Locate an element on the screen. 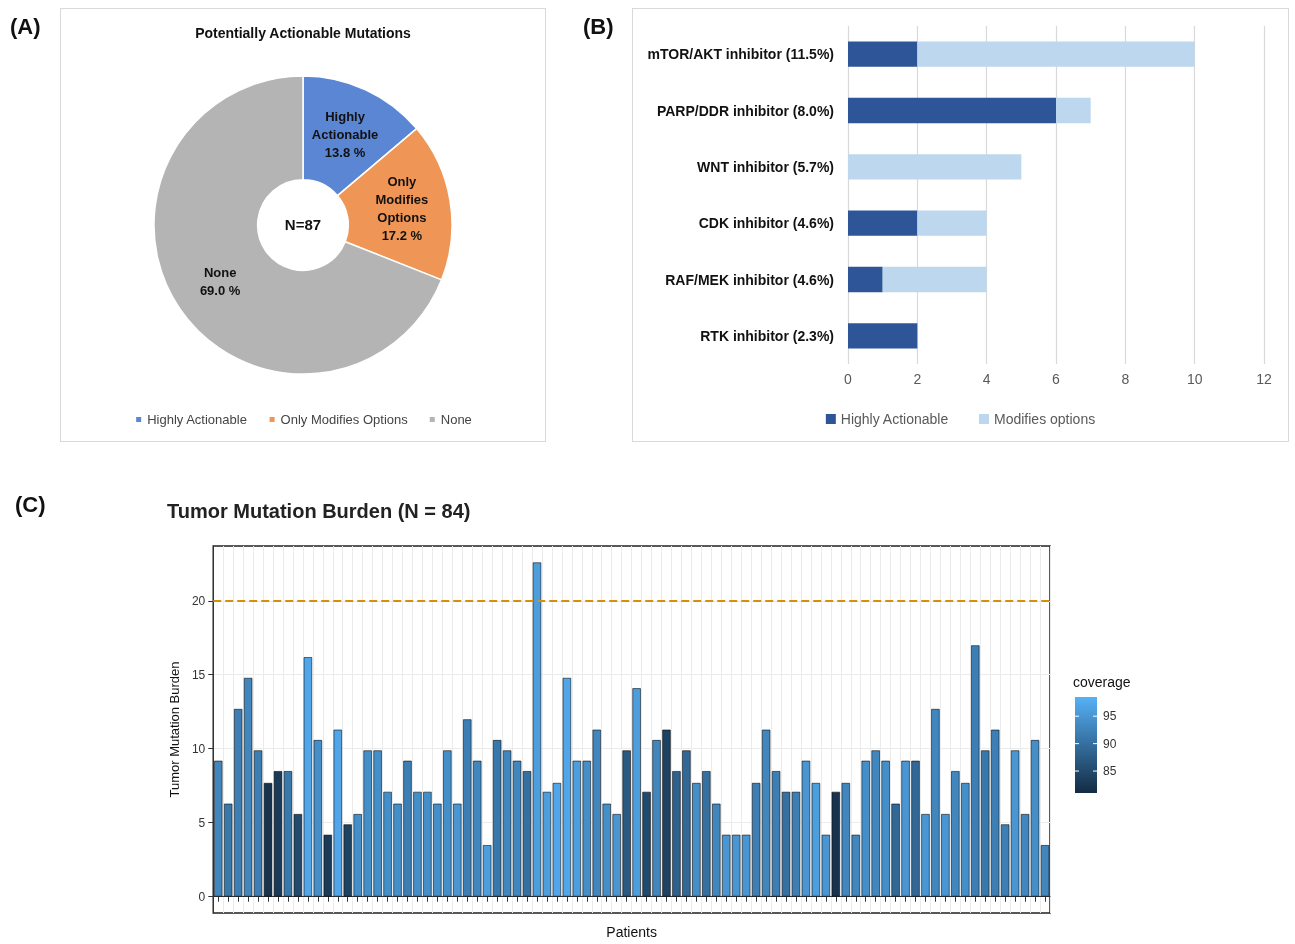 Image resolution: width=1295 pixels, height=944 pixels. y-tick-label: PARP/DDR inhibitor (8.0%) is located at coordinates (745, 110).